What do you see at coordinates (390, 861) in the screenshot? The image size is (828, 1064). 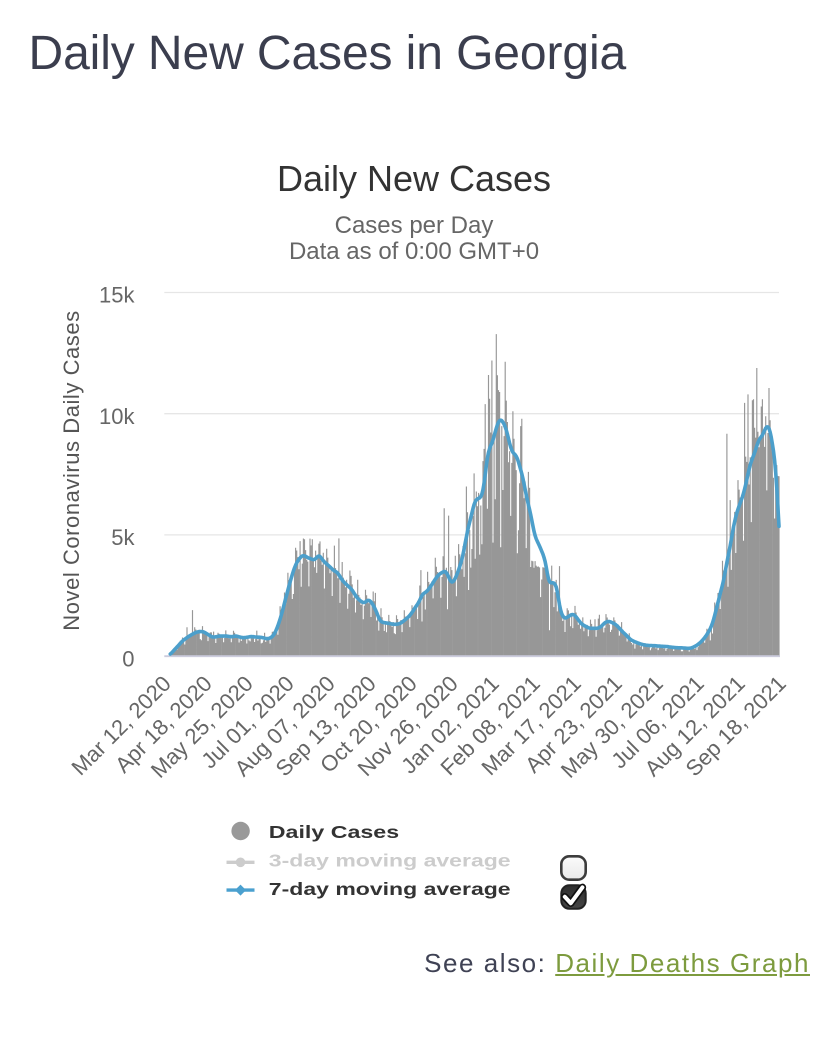 I see `svg-text: 3-day moving average` at bounding box center [390, 861].